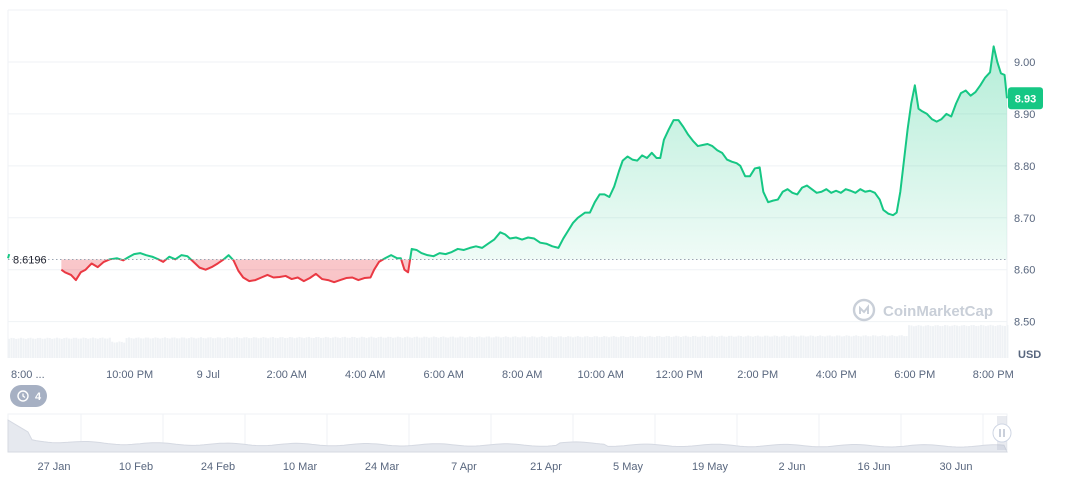 The image size is (1072, 482). What do you see at coordinates (365, 375) in the screenshot?
I see `x-tick-label: 4:00 AM` at bounding box center [365, 375].